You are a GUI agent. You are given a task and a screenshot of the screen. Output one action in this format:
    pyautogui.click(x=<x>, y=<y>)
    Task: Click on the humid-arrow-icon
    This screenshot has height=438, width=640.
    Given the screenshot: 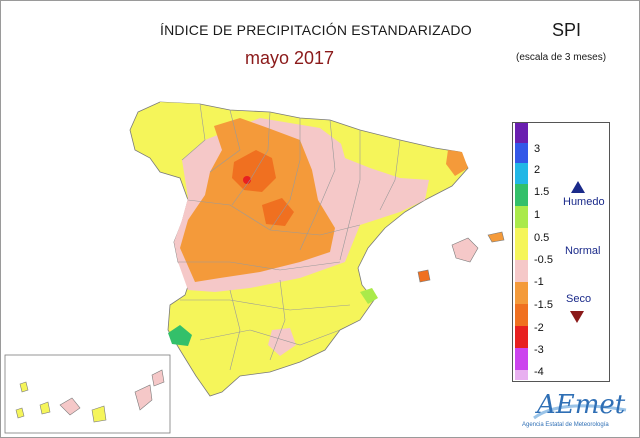 What is the action you would take?
    pyautogui.click(x=578, y=187)
    